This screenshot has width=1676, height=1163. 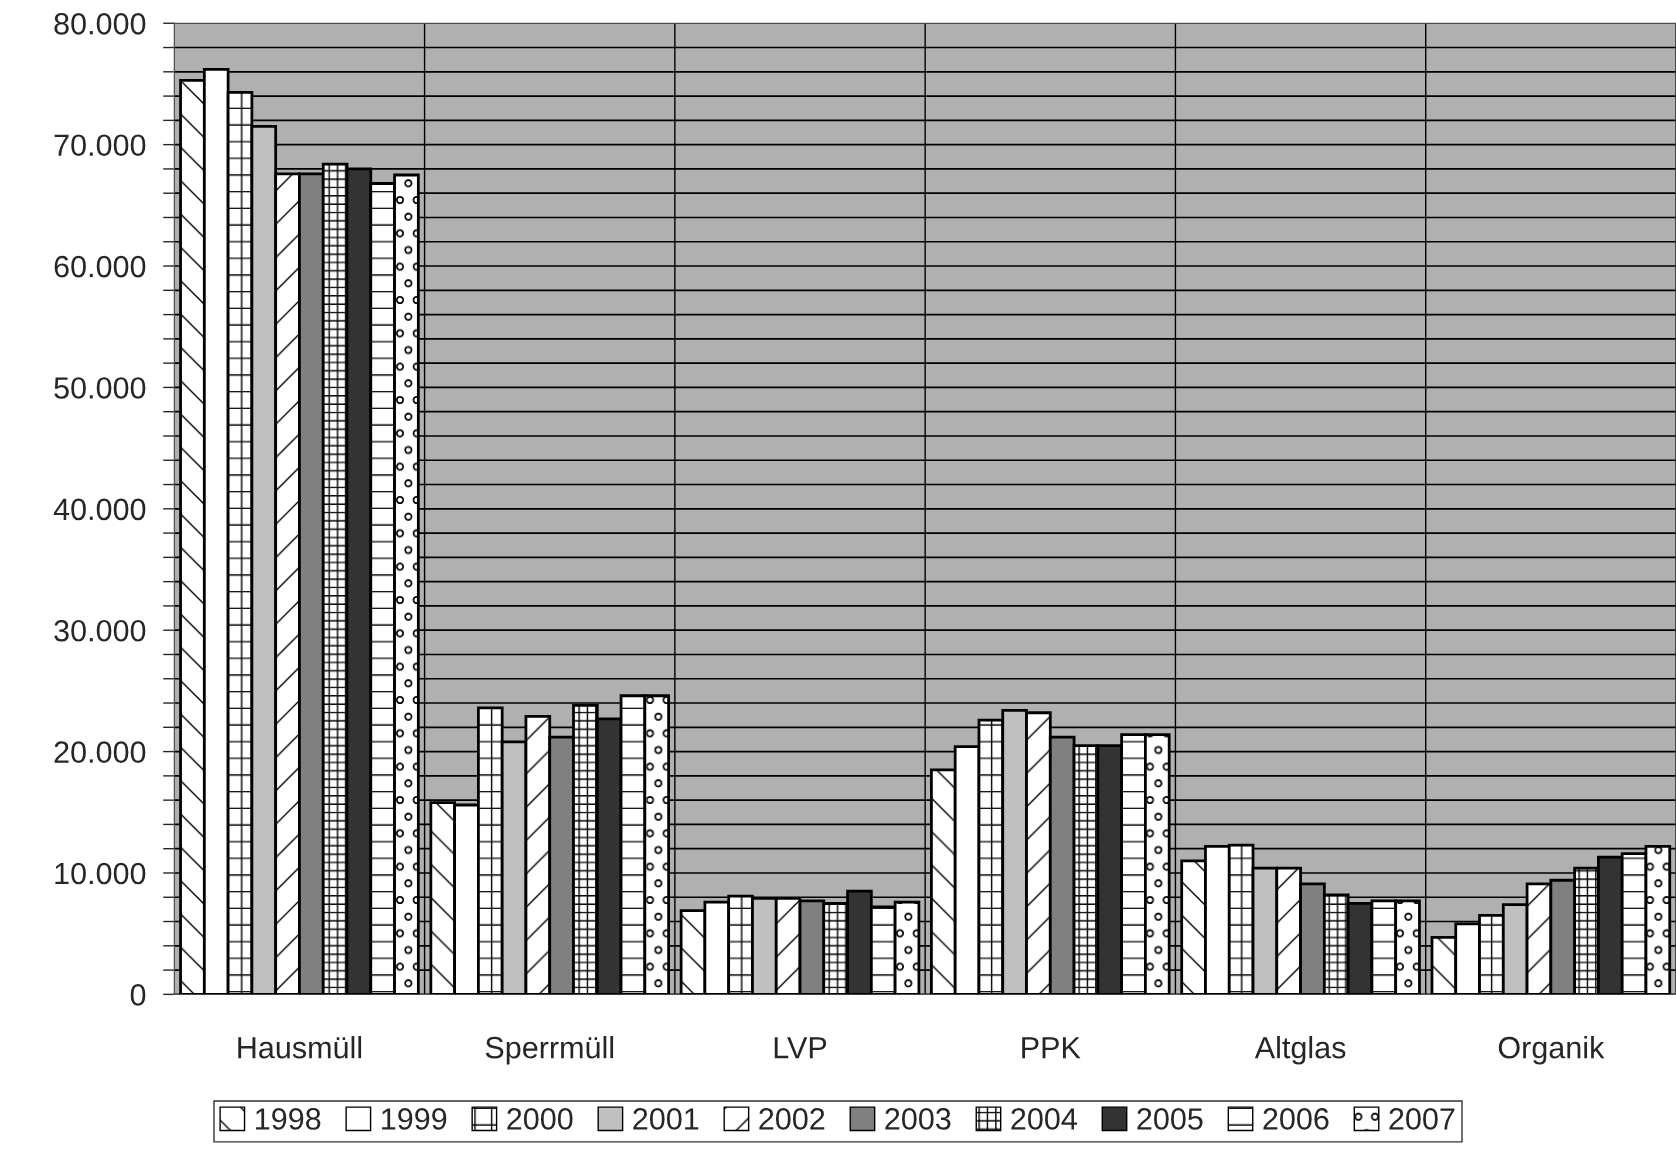 I want to click on y-tick-label: 40.000, so click(x=99, y=509).